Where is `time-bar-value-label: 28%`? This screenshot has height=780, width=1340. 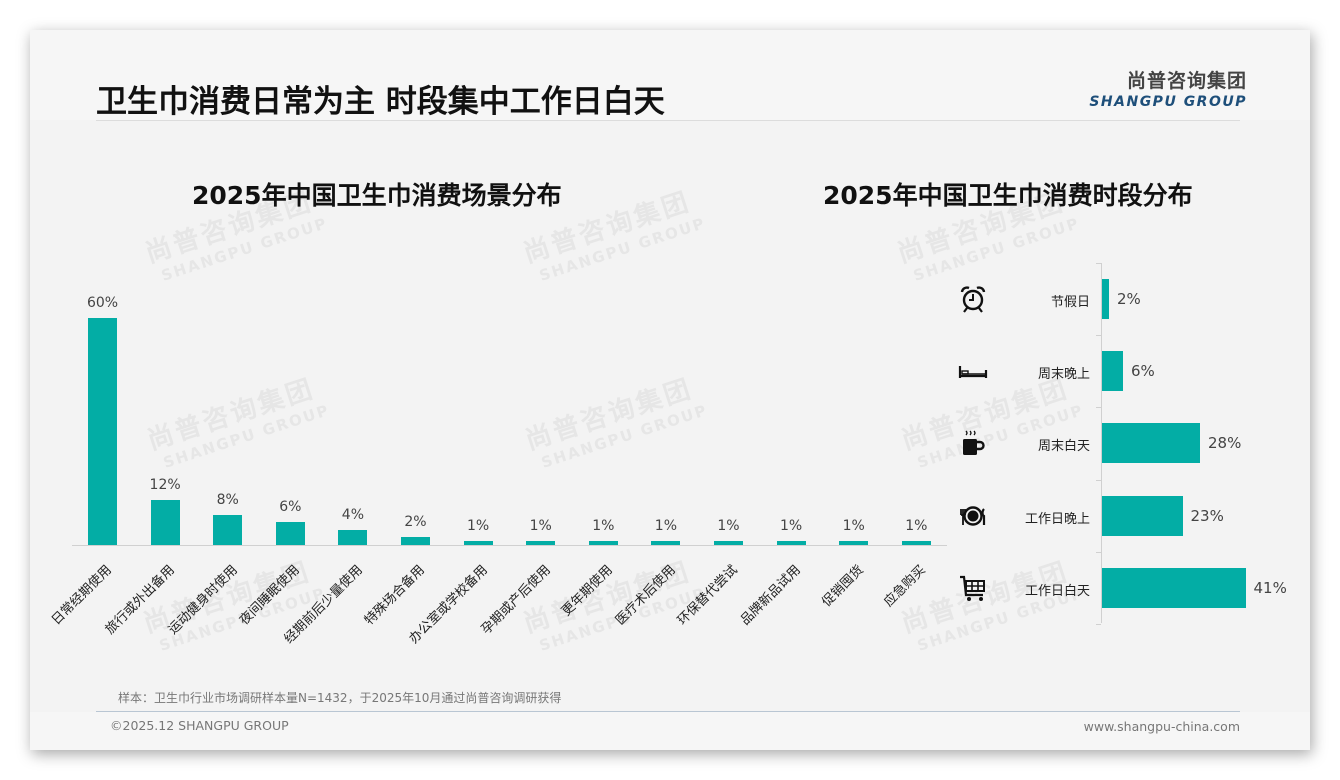
time-bar-value-label: 28% is located at coordinates (1225, 443).